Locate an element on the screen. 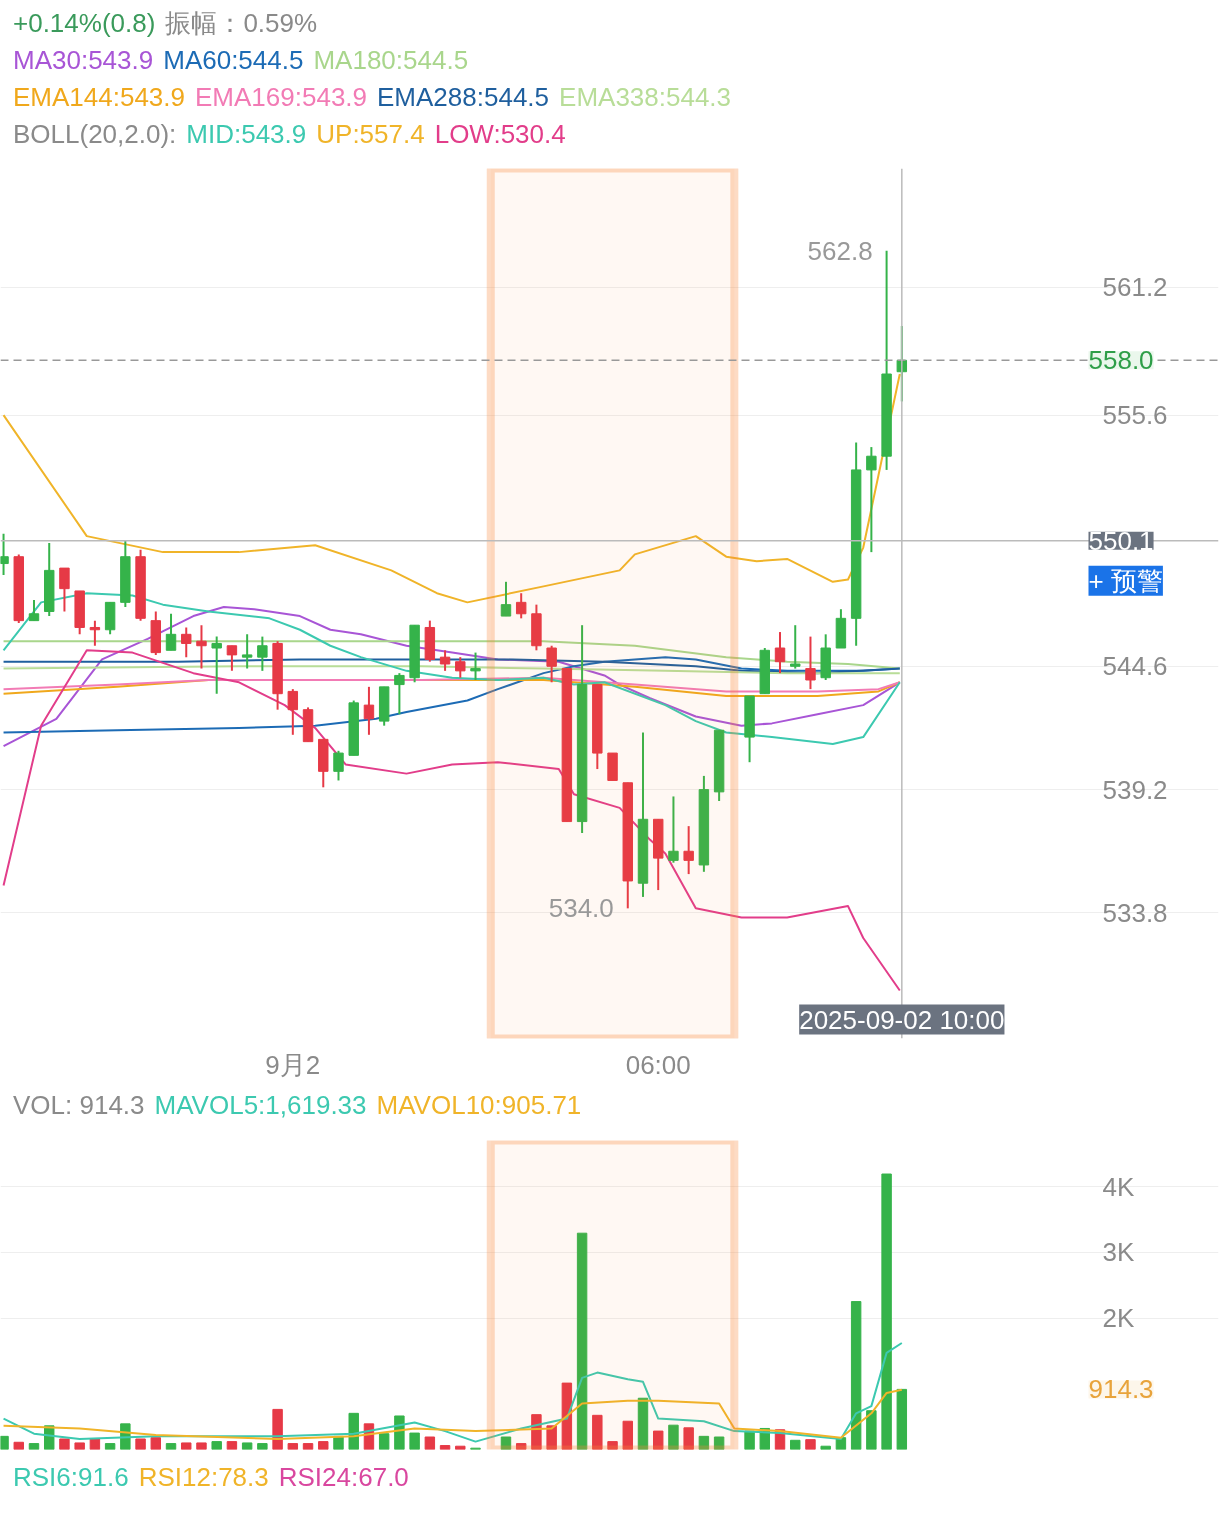 This screenshot has width=1228, height=1515. y-tick-label: 539.2 is located at coordinates (1135, 789).